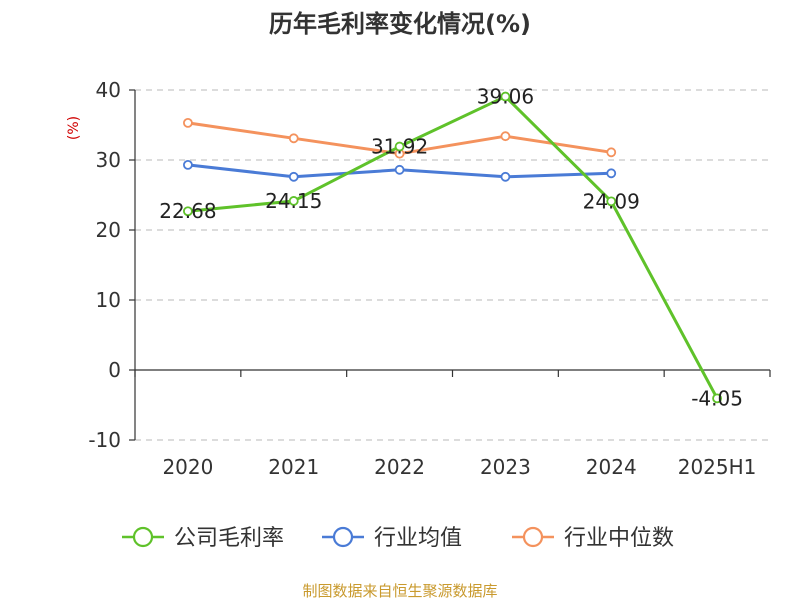 This screenshot has width=800, height=600. I want to click on data-label: 24.15, so click(293, 201).